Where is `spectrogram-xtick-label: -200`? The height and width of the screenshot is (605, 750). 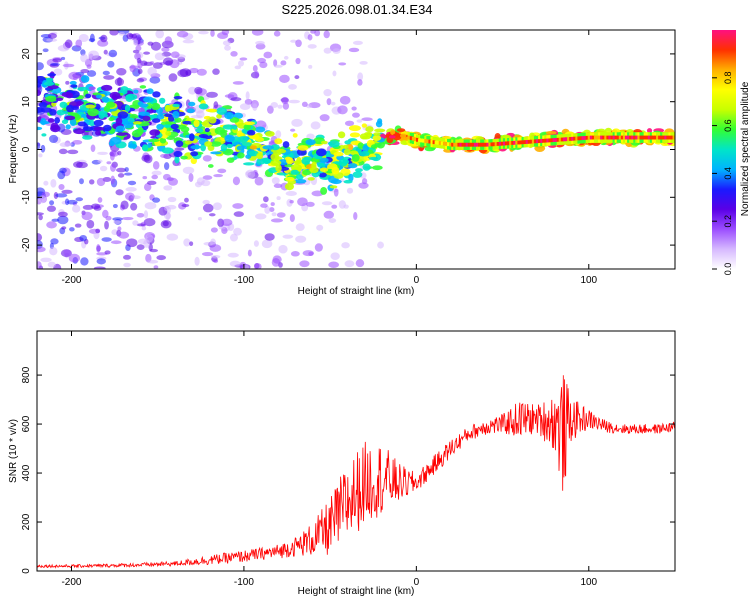 spectrogram-xtick-label: -200 is located at coordinates (71, 280).